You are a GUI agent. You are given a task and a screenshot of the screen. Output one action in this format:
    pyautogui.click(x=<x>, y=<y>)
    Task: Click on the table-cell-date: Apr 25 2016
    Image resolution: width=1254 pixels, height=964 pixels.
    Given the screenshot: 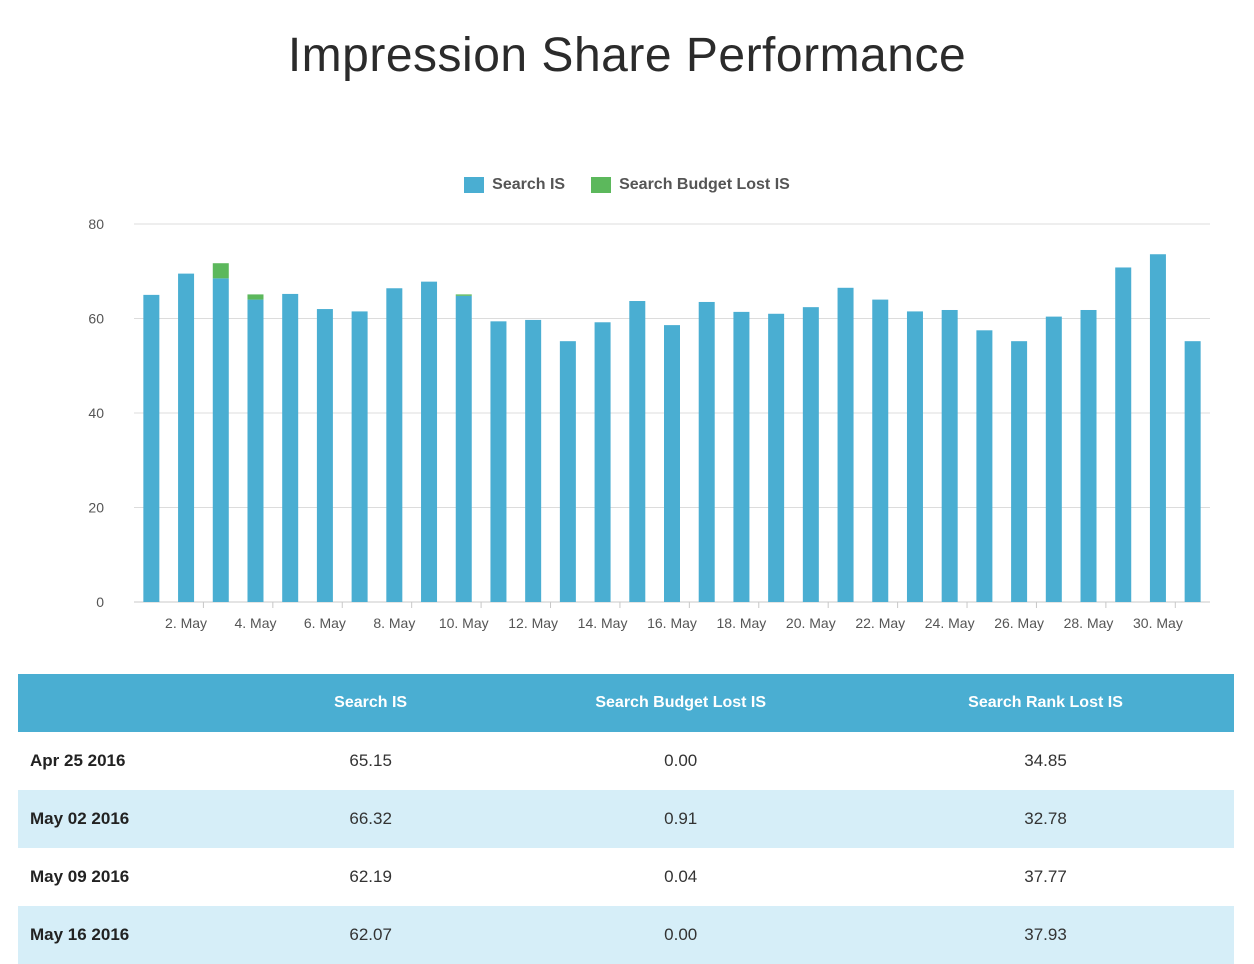 What is the action you would take?
    pyautogui.click(x=78, y=760)
    